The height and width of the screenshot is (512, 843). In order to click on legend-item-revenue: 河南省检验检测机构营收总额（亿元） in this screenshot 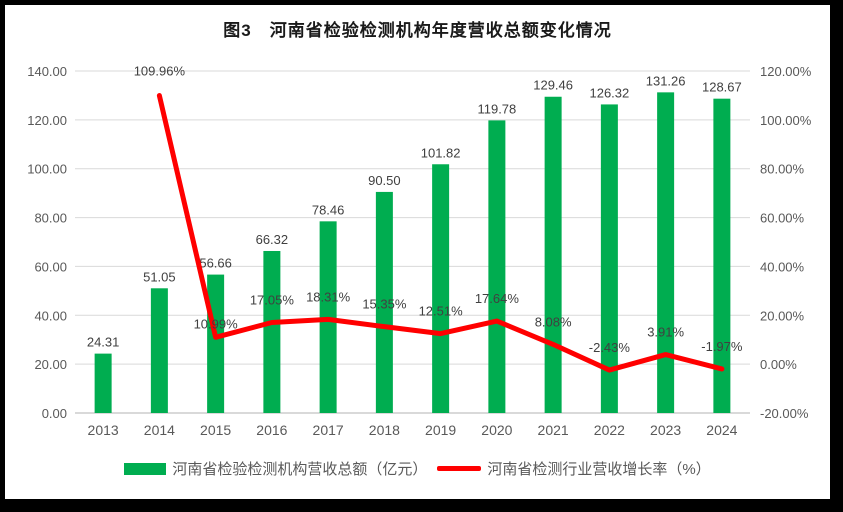, I will do `click(275, 468)`.